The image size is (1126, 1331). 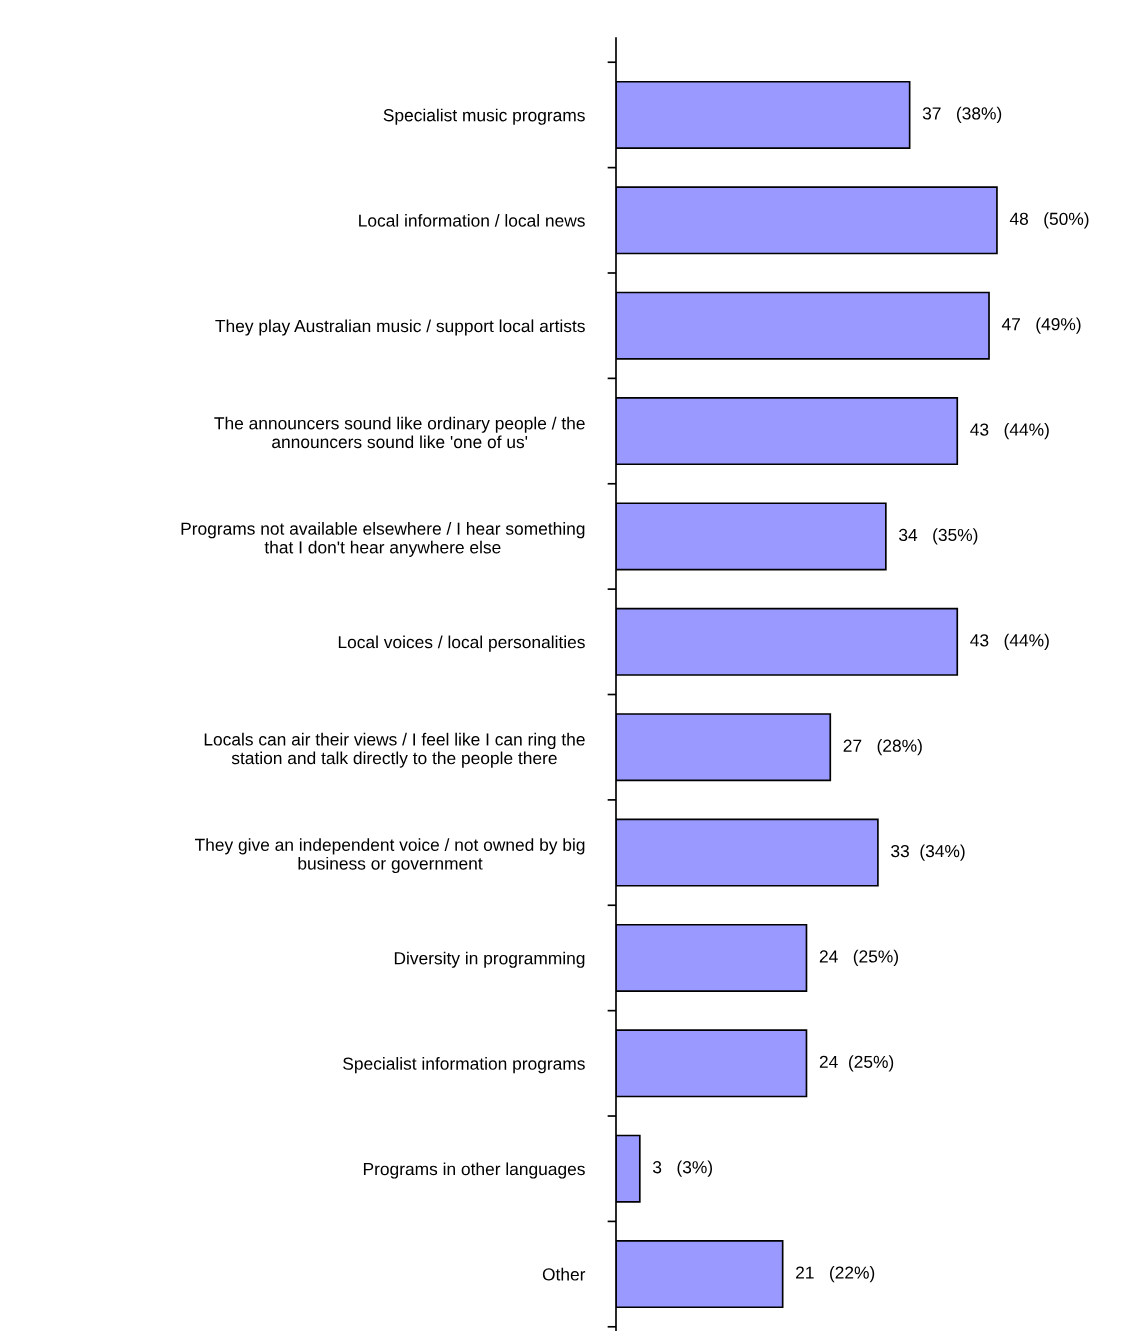 What do you see at coordinates (472, 220) in the screenshot?
I see `y-tick-label: Local information / local news` at bounding box center [472, 220].